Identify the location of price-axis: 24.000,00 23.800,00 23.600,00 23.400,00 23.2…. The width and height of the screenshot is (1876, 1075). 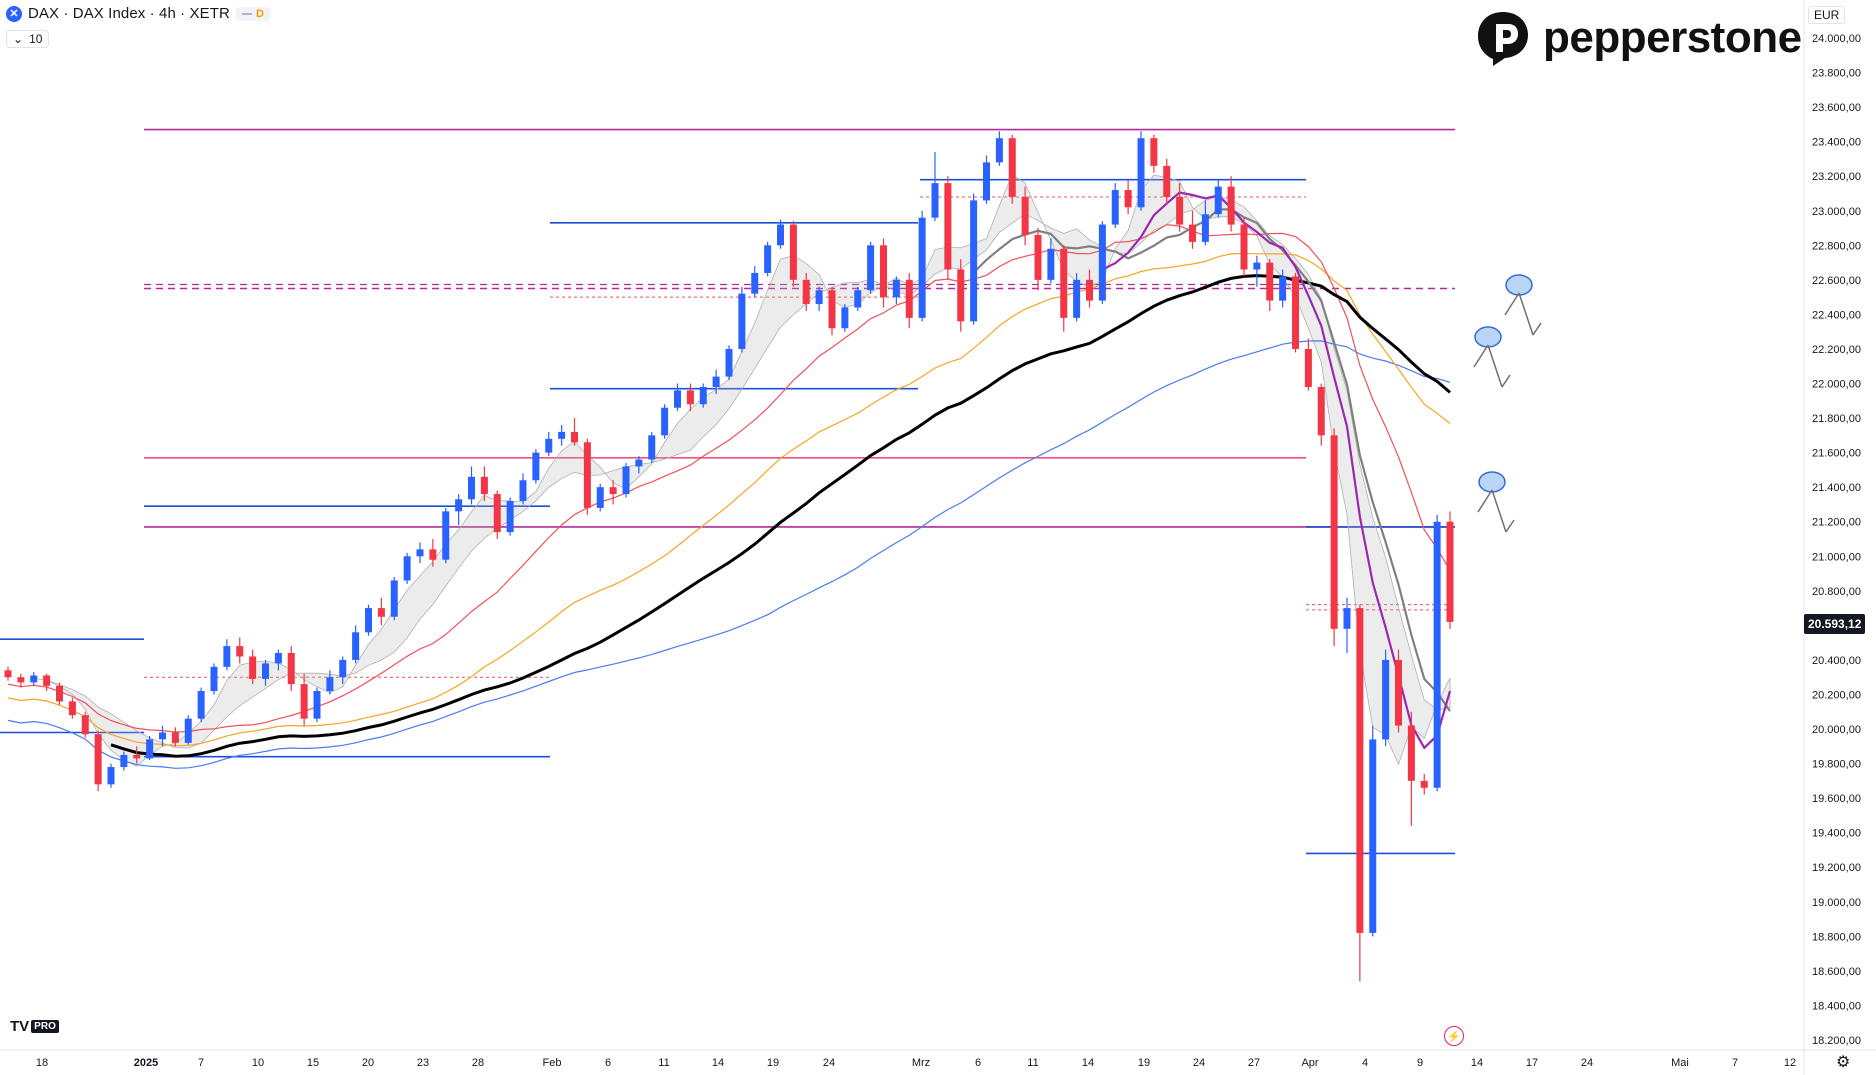
(1832, 537).